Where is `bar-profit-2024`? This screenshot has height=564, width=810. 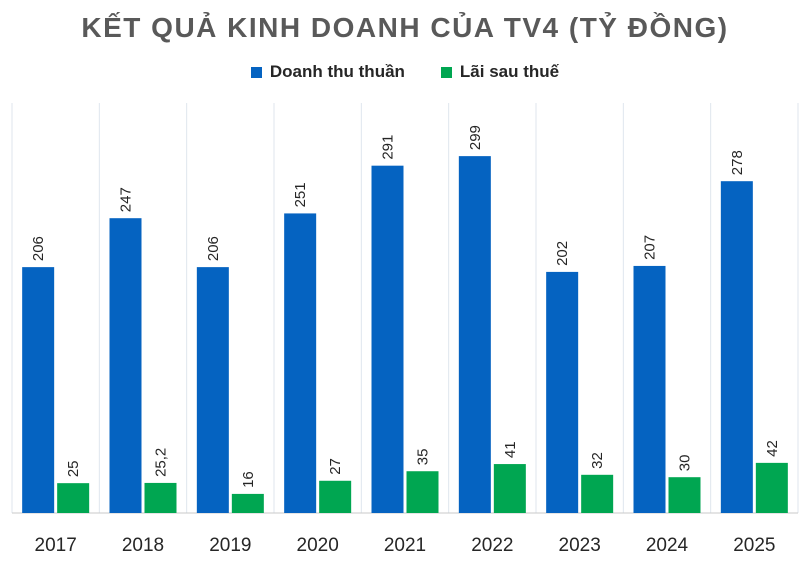 bar-profit-2024 is located at coordinates (684, 495).